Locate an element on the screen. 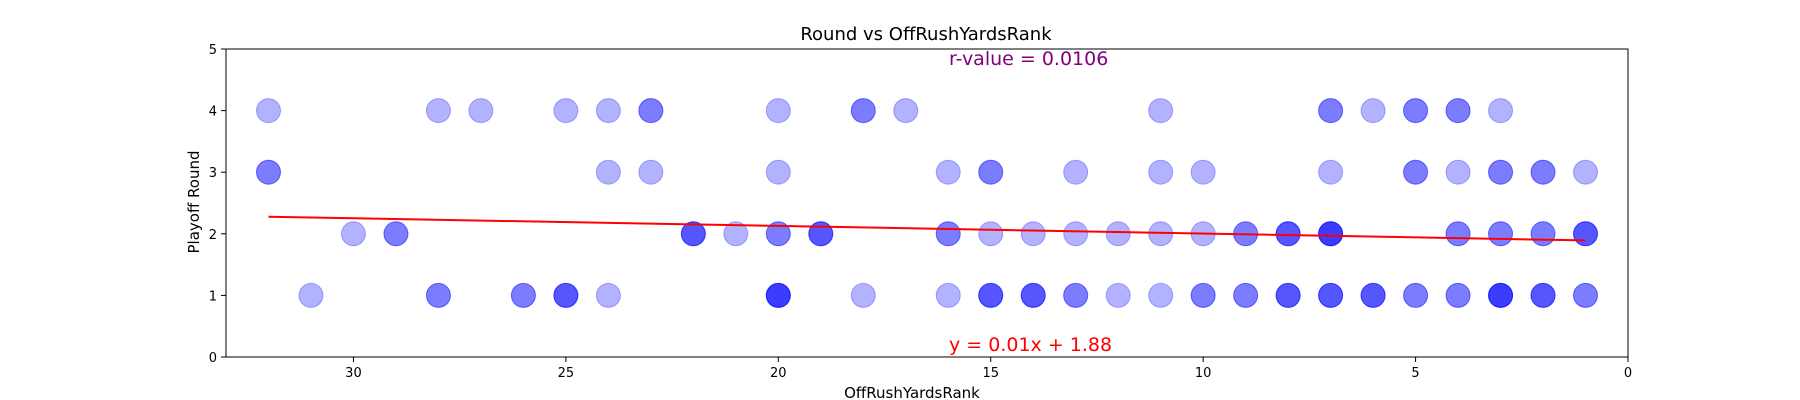 This screenshot has height=400, width=1800. x-tick-label: 30 is located at coordinates (353, 373).